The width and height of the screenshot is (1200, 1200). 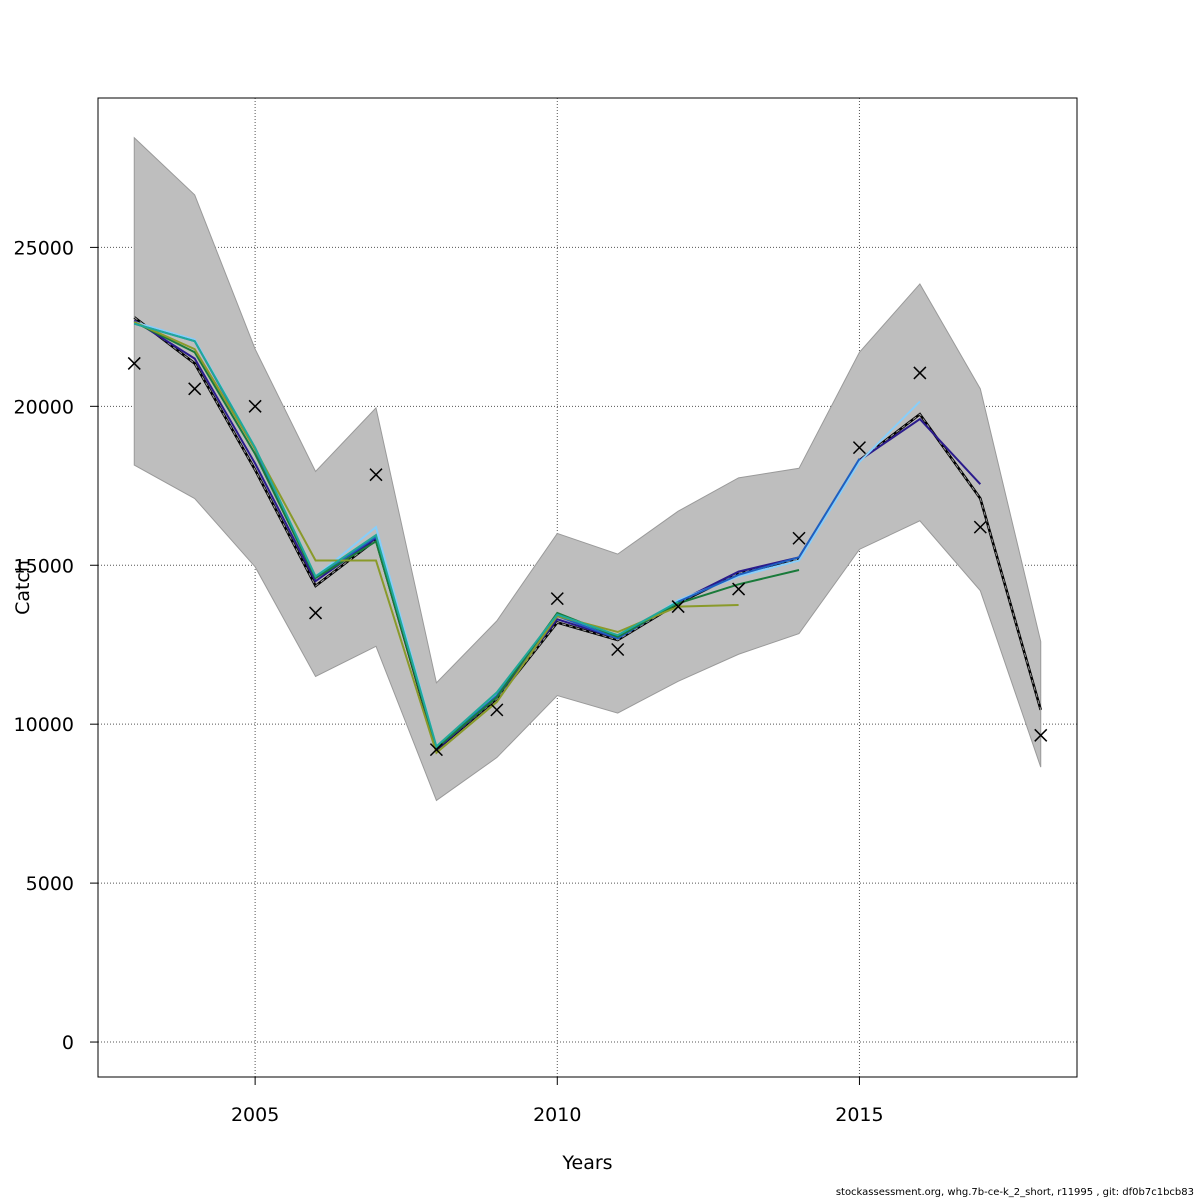 I want to click on y-tick-label: 20000, so click(x=44, y=407).